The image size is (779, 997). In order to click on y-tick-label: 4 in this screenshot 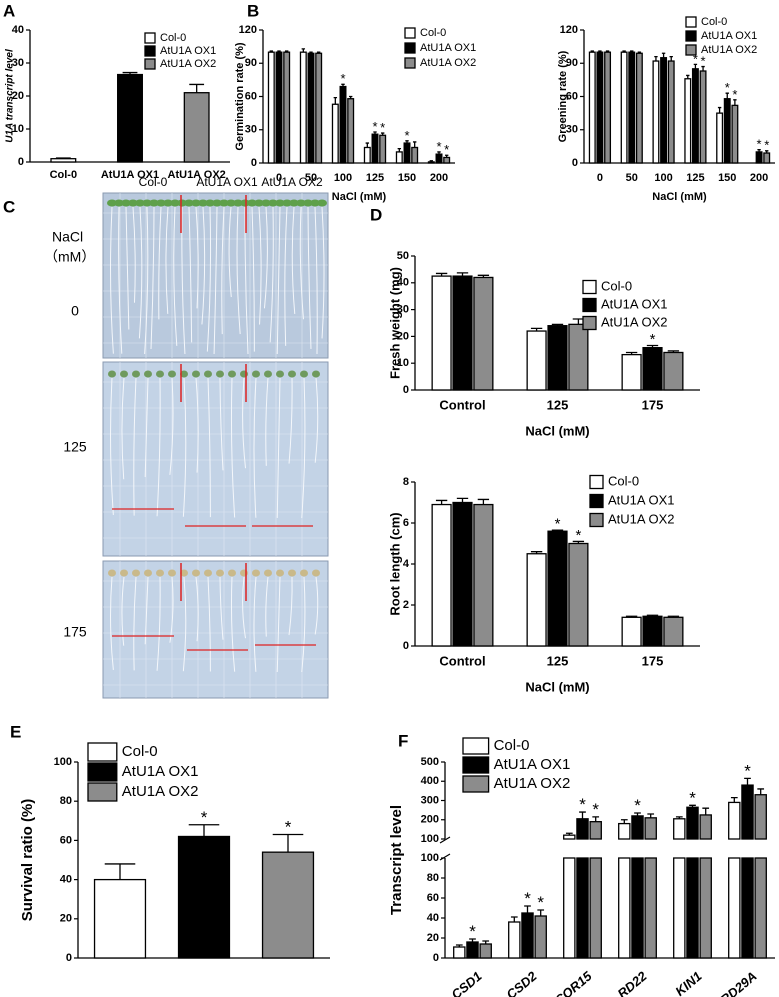, I will do `click(406, 564)`.